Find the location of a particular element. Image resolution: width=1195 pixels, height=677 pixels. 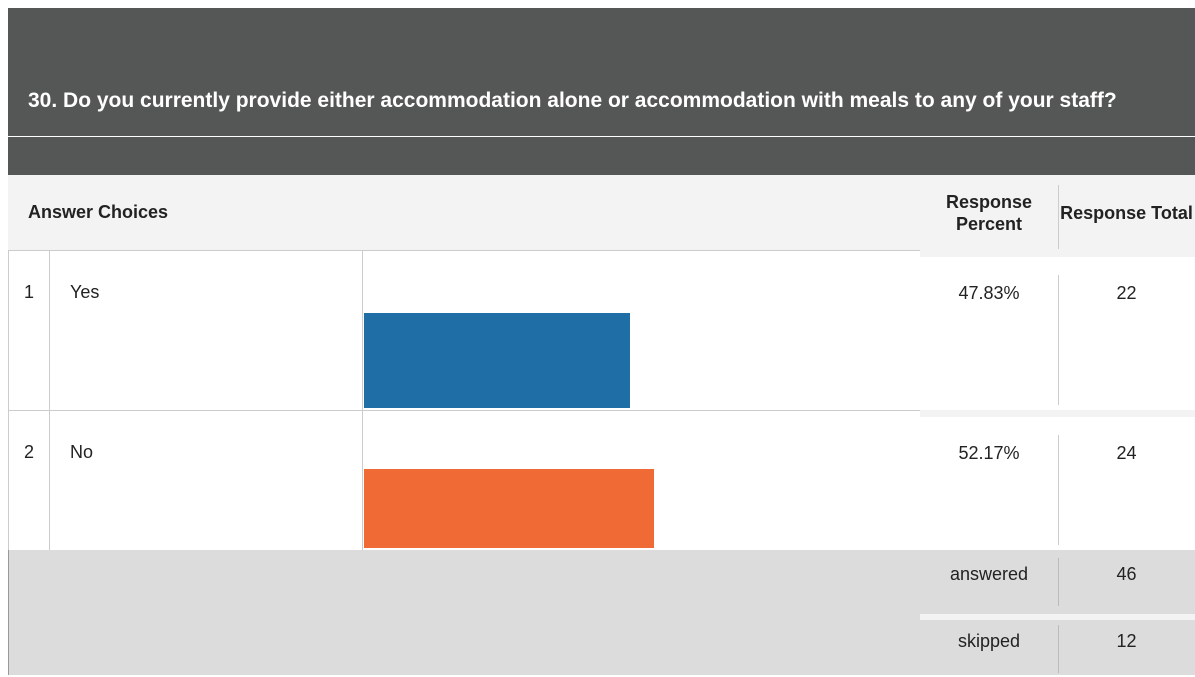

summary-value: 46 is located at coordinates (1126, 574).